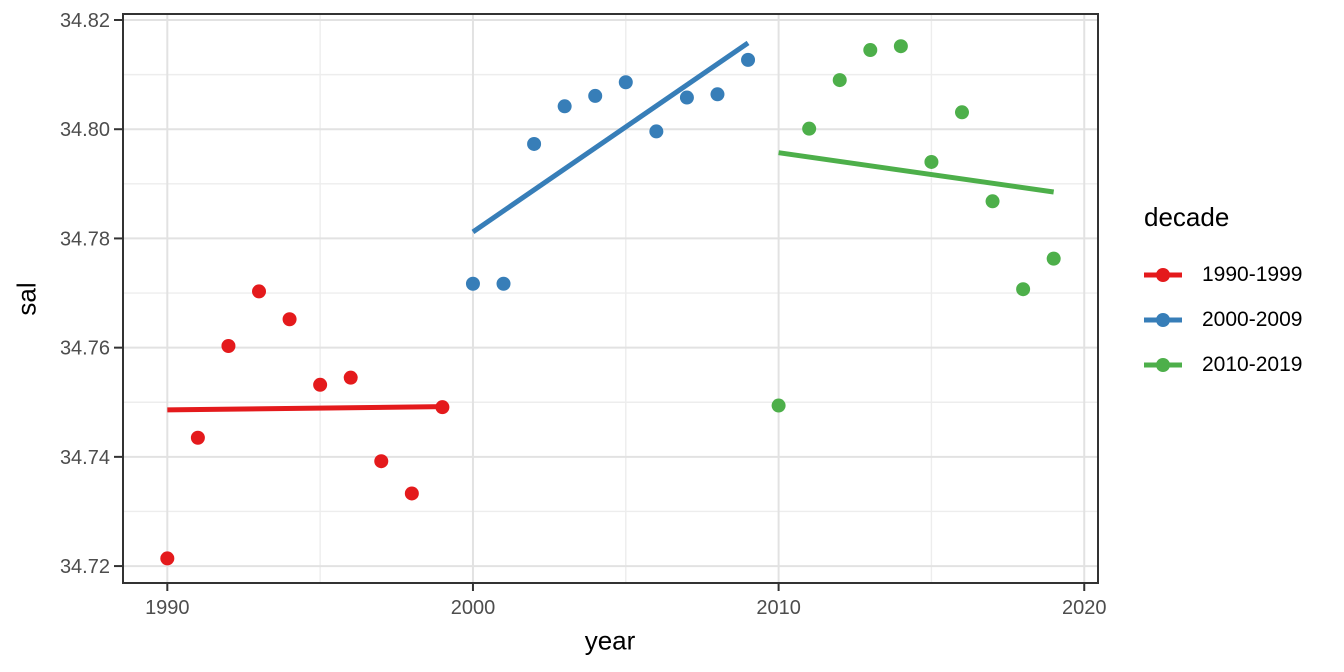 The image size is (1344, 672). What do you see at coordinates (85, 130) in the screenshot?
I see `y-tick-label: 34.80` at bounding box center [85, 130].